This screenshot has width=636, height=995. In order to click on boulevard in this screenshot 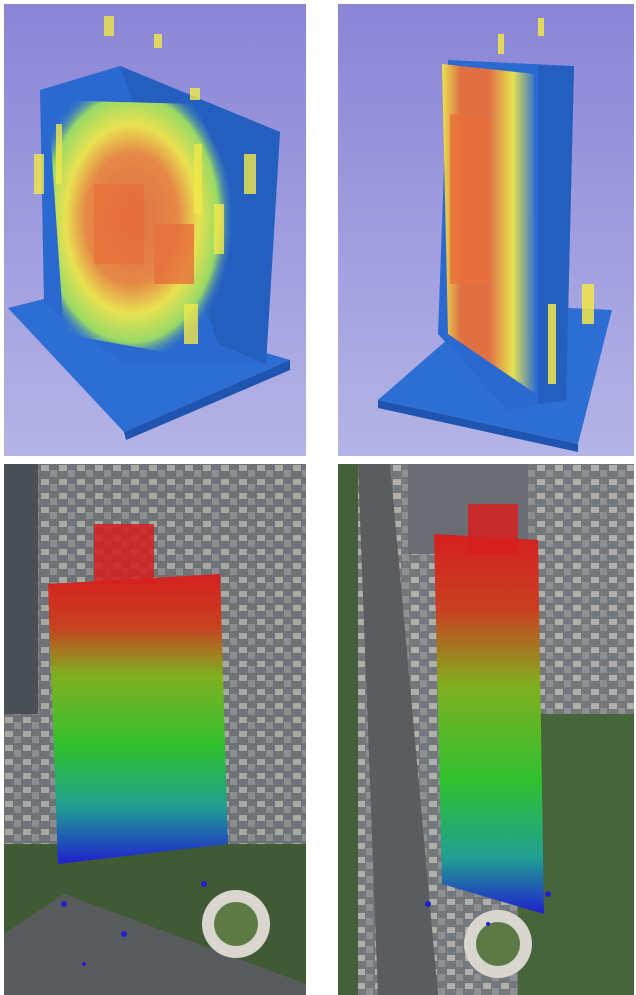, I will do `click(398, 729)`.